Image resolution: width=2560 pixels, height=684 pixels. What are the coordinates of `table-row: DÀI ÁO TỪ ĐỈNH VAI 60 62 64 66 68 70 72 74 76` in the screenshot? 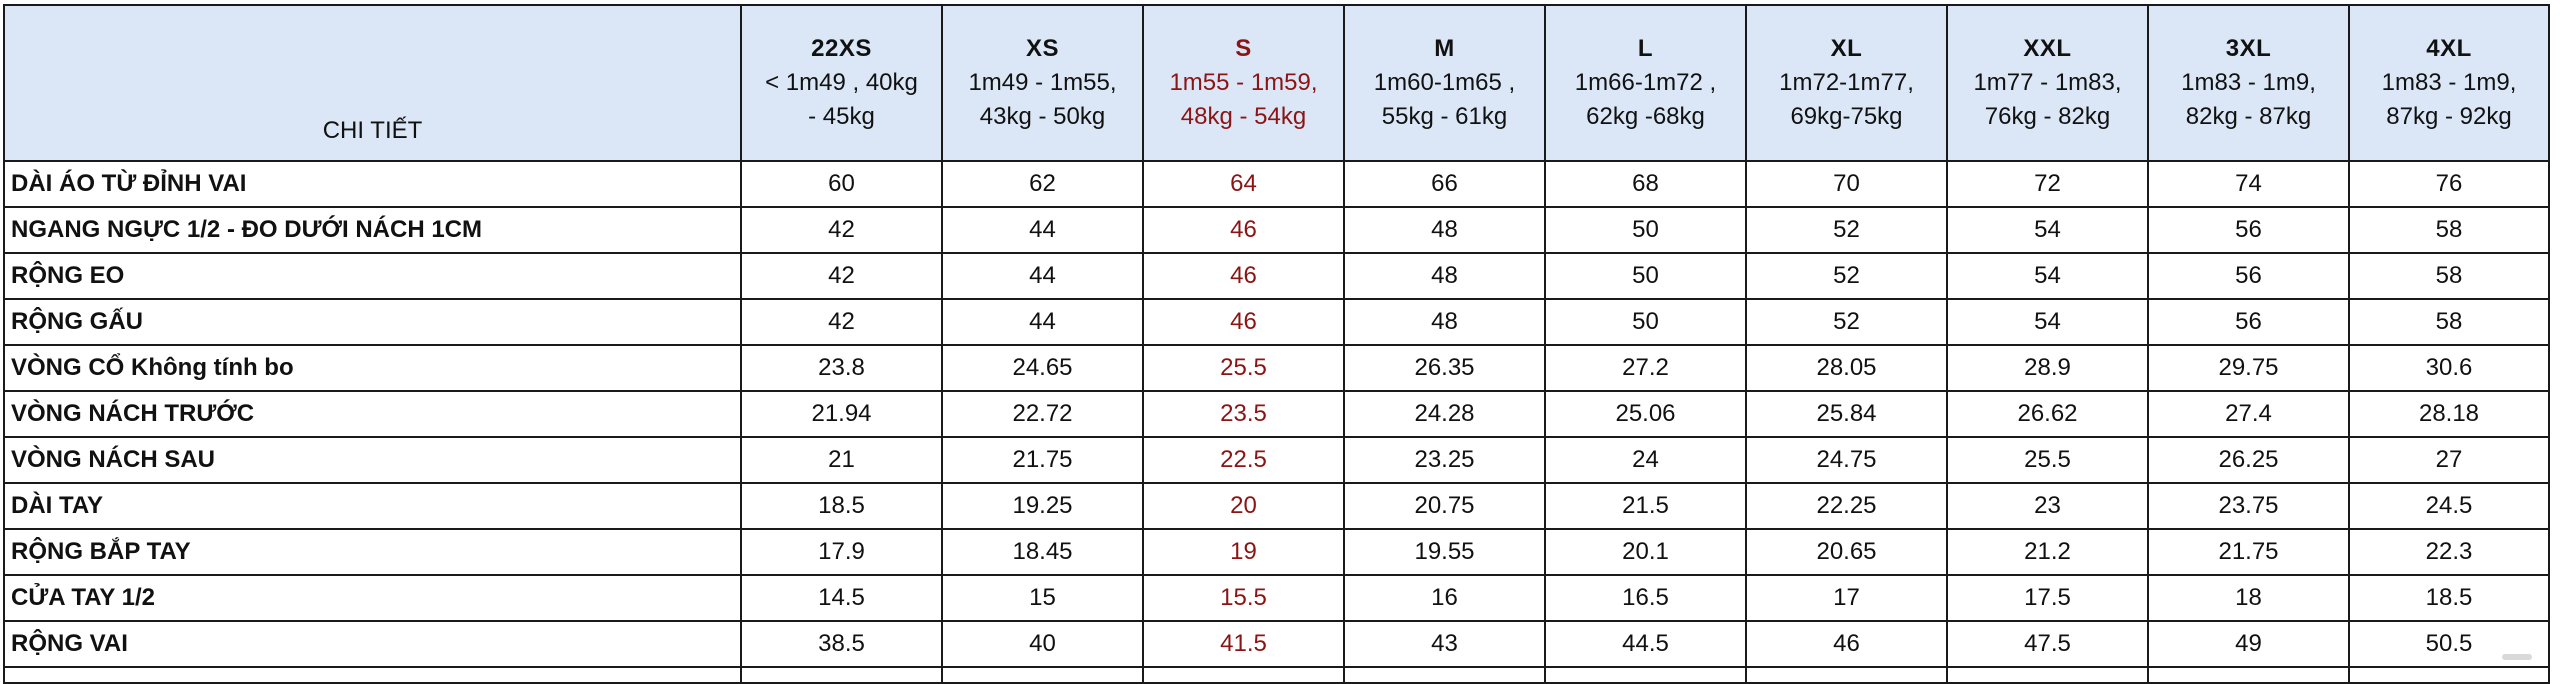 It's located at (1276, 184).